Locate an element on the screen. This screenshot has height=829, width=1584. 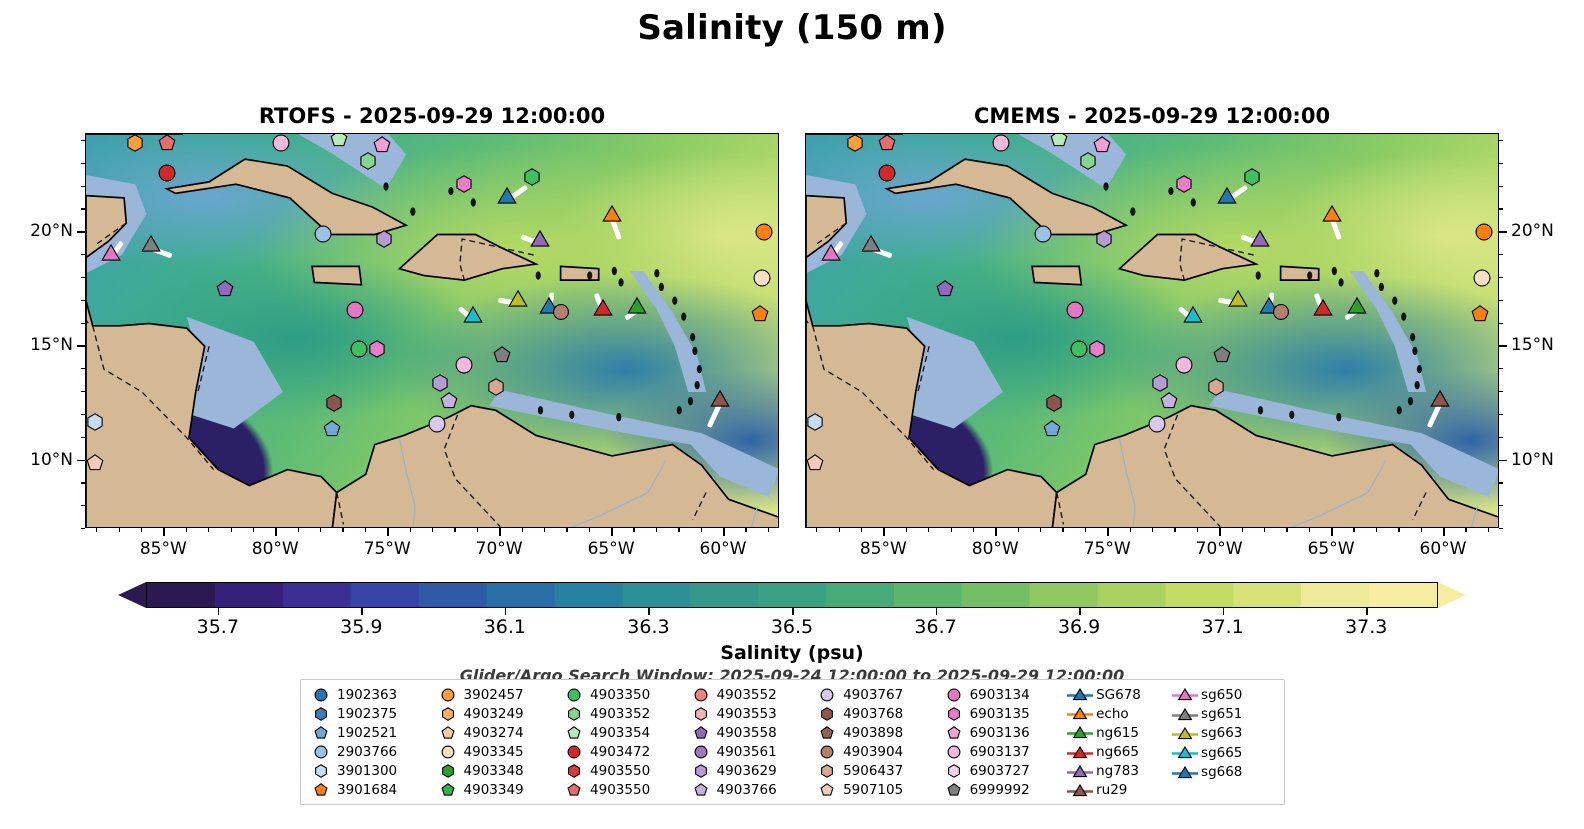
legend-item-label: 4903472 is located at coordinates (620, 752).